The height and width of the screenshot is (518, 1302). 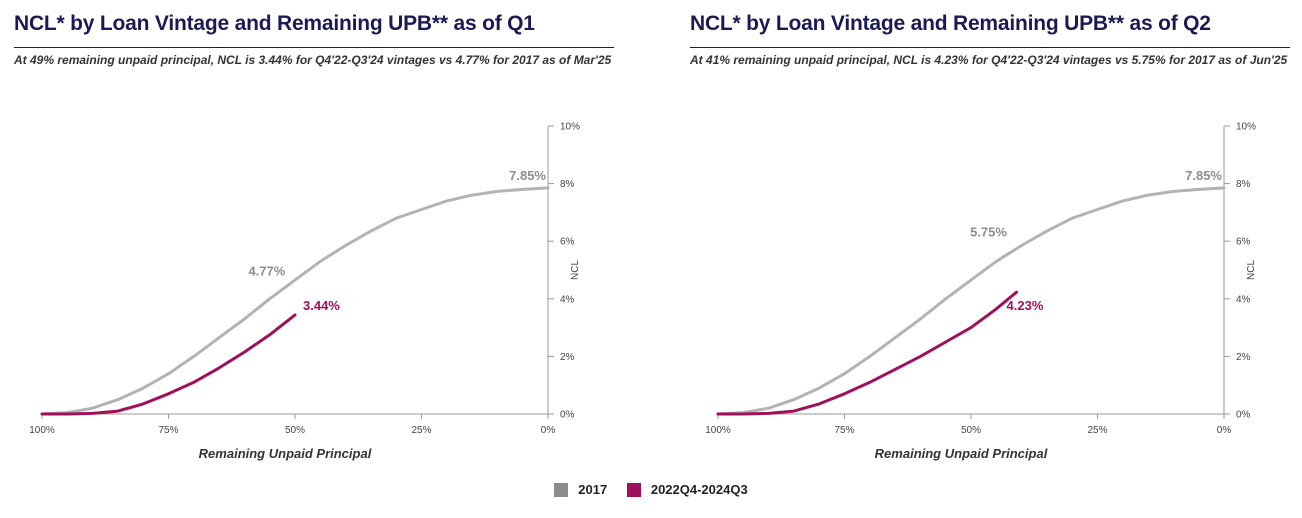 What do you see at coordinates (633, 489) in the screenshot?
I see `legend-swatch-2022q4-2024q3` at bounding box center [633, 489].